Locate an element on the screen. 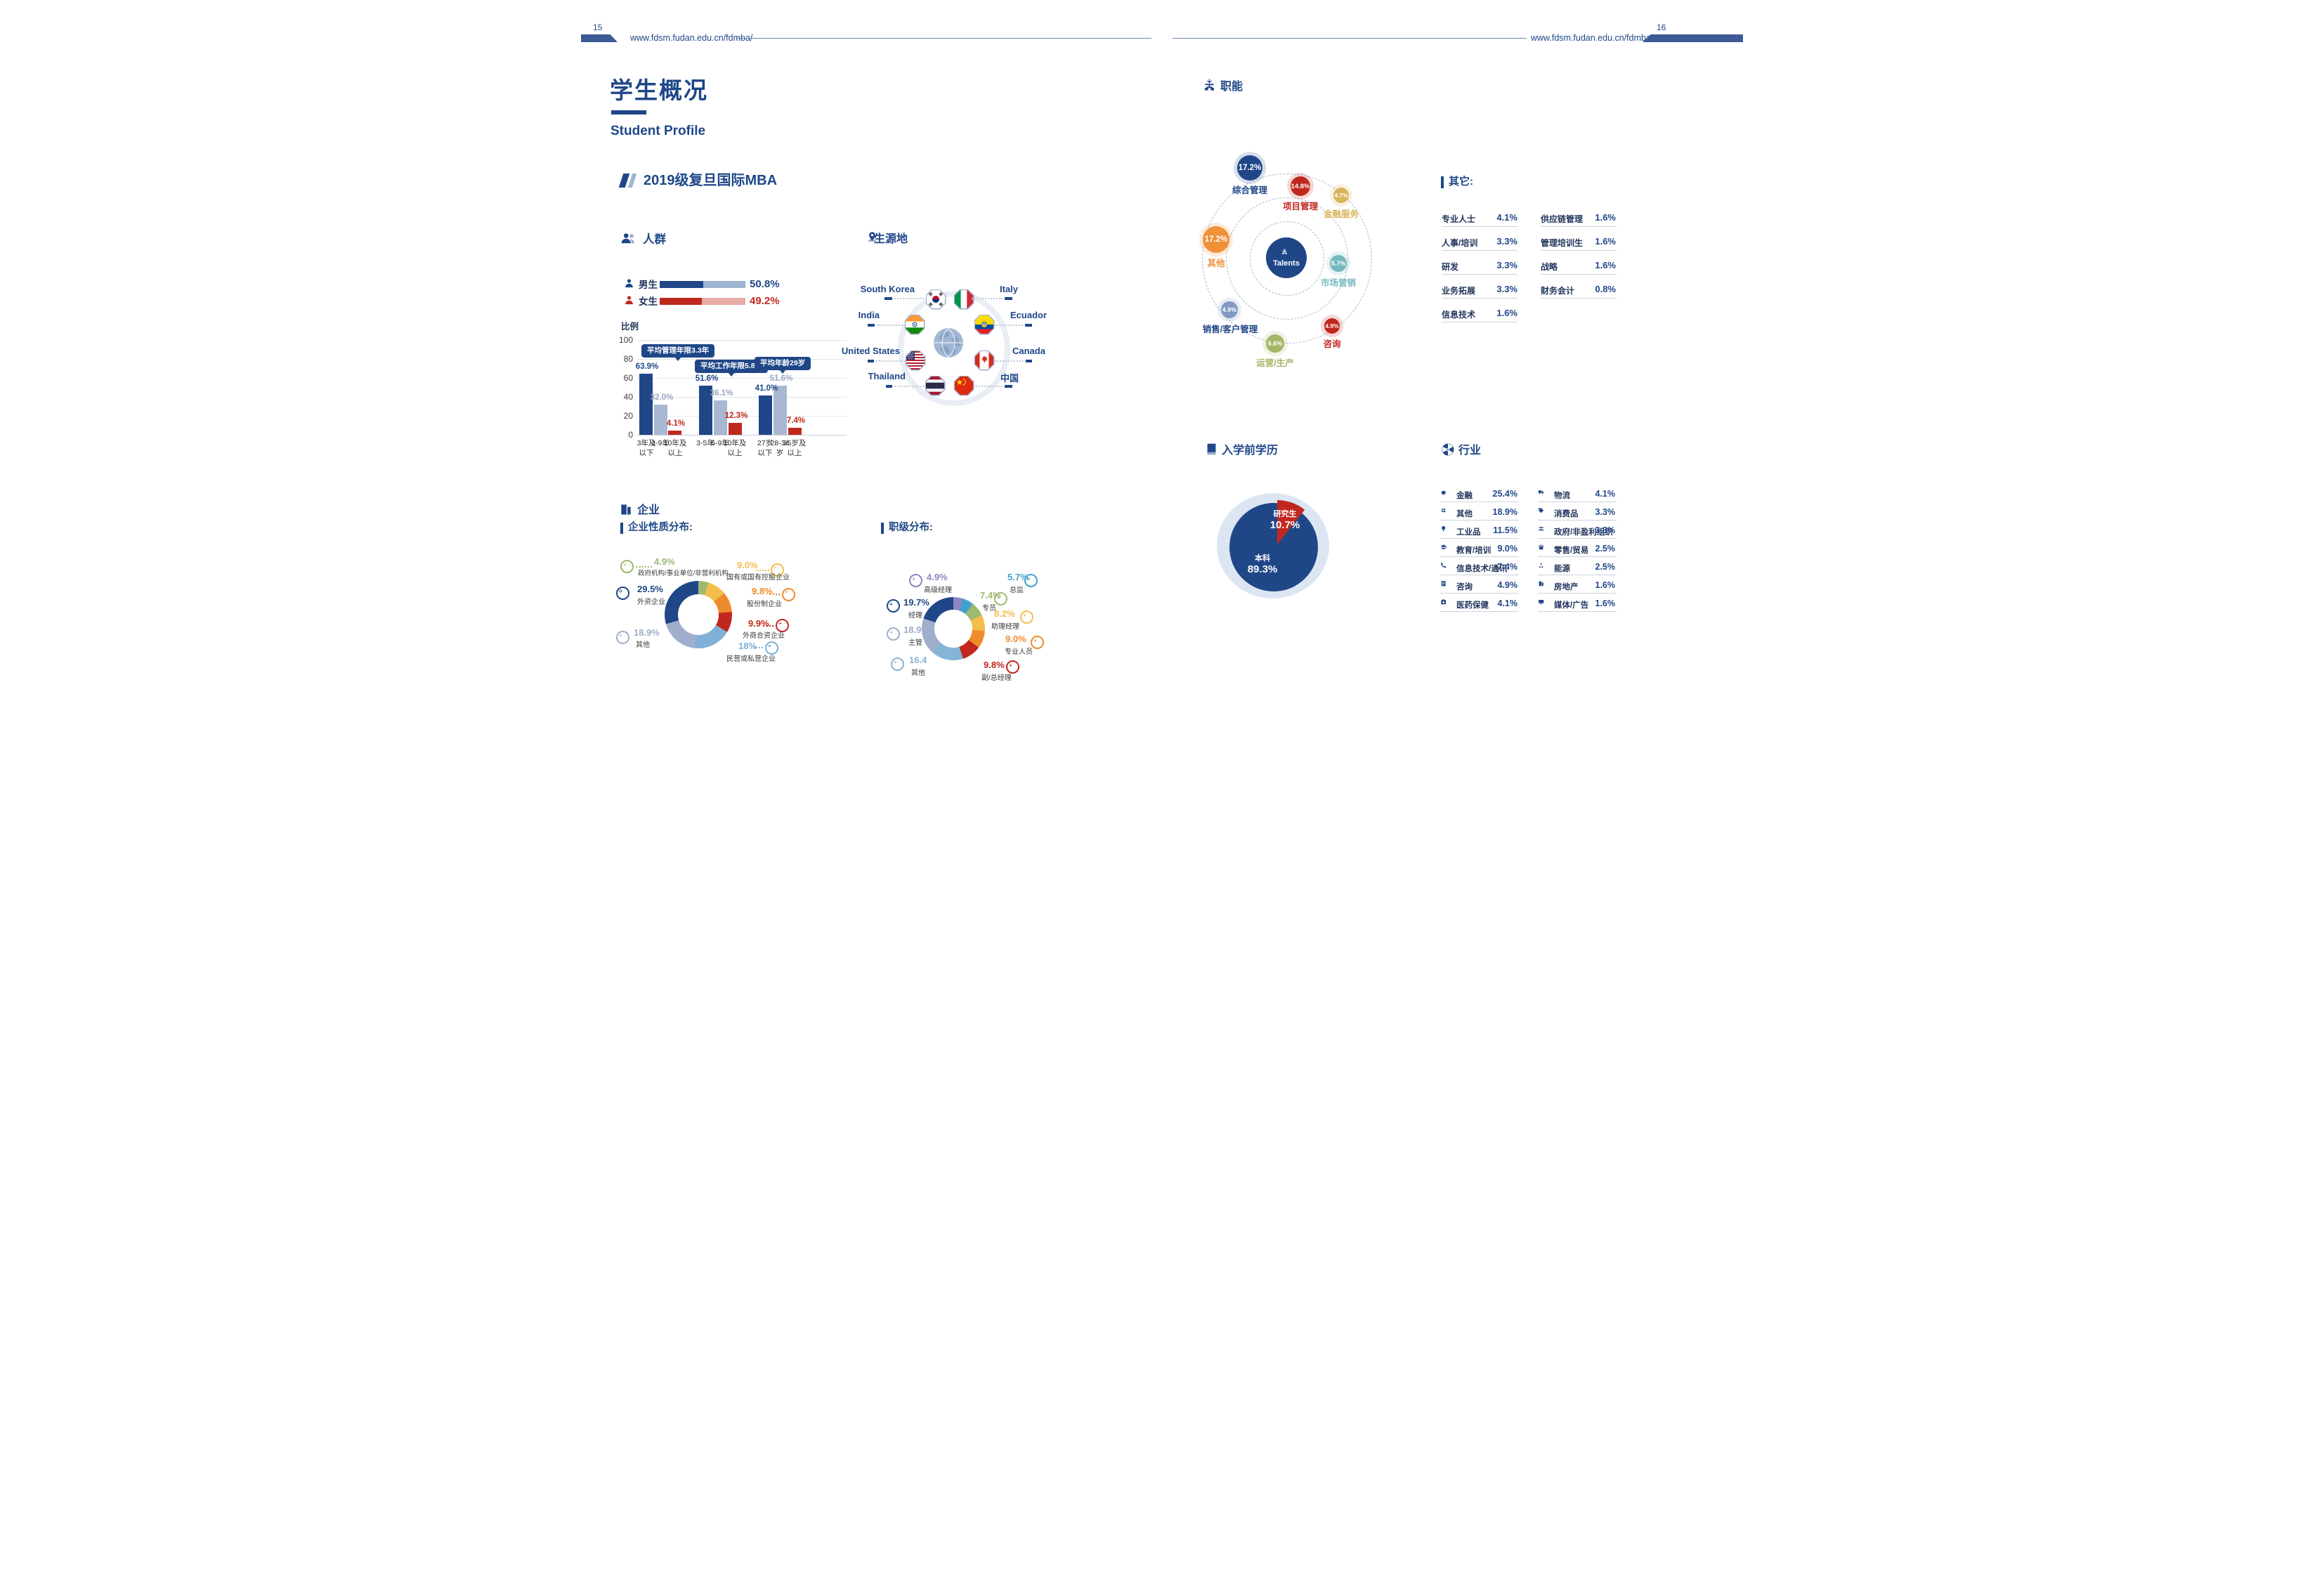 This screenshot has width=2324, height=1577. industry-name: 医药保健 is located at coordinates (1472, 605).